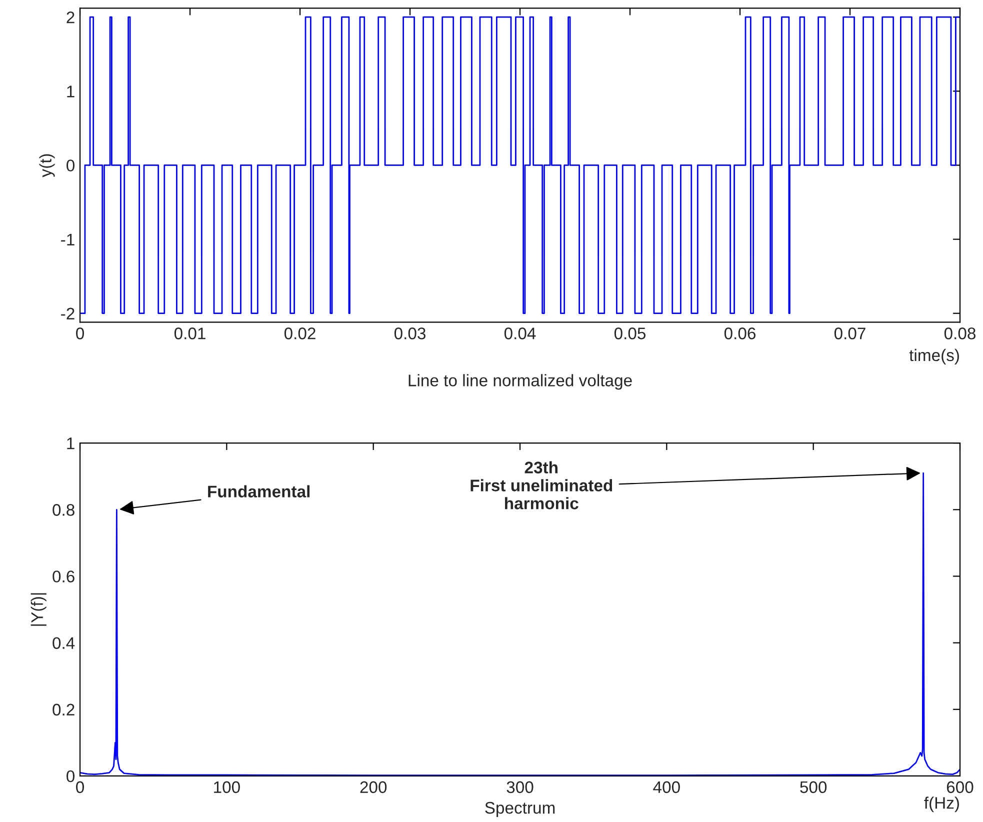 The height and width of the screenshot is (822, 983). Describe the element at coordinates (520, 787) in the screenshot. I see `x-tick-label: 300` at that location.